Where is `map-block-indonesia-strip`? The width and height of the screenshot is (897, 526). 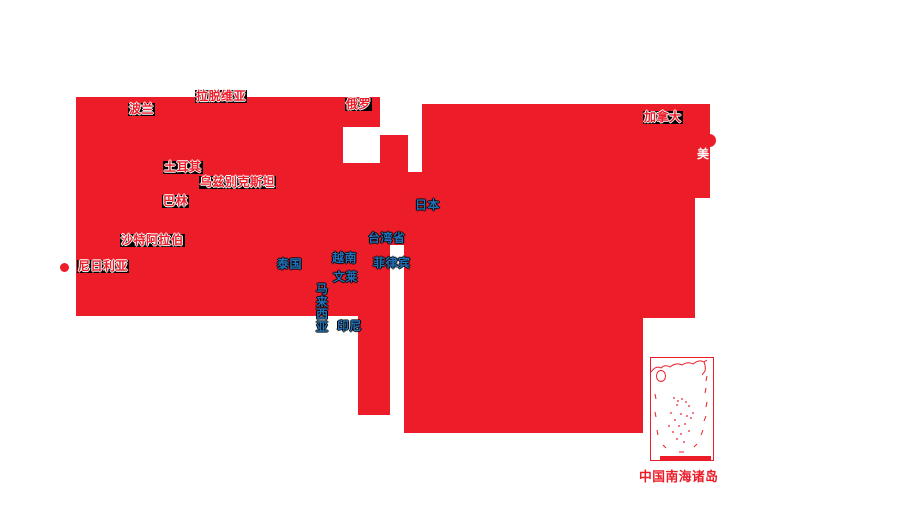
map-block-indonesia-strip is located at coordinates (374, 365).